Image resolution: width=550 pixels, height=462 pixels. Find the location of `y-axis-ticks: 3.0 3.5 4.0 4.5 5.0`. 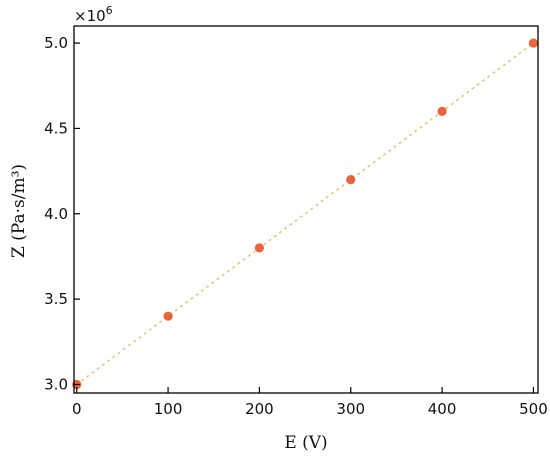

y-axis-ticks: 3.0 3.5 4.0 4.5 5.0 is located at coordinates (62, 213).